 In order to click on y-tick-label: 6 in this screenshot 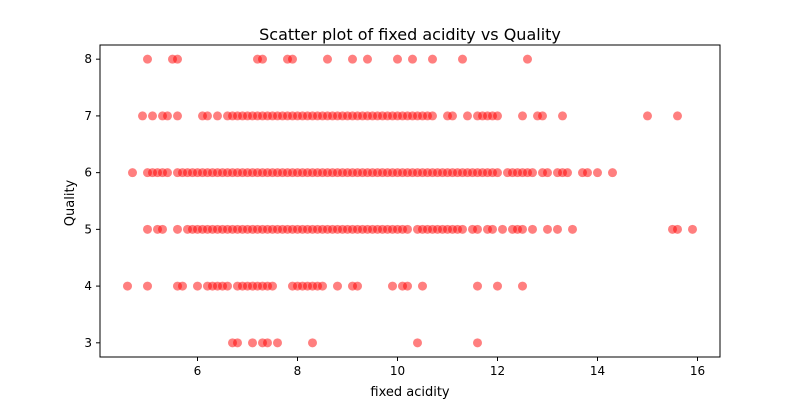, I will do `click(88, 173)`.